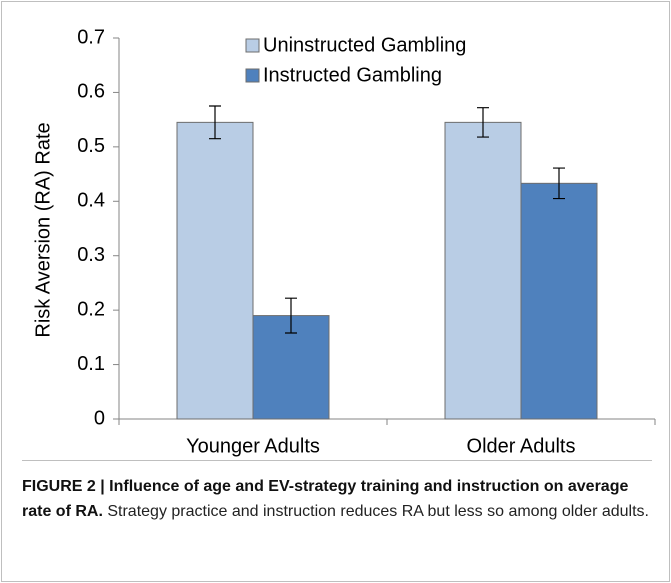 This screenshot has height=583, width=671. Describe the element at coordinates (521, 446) in the screenshot. I see `x-tick-label: Older Adults` at that location.